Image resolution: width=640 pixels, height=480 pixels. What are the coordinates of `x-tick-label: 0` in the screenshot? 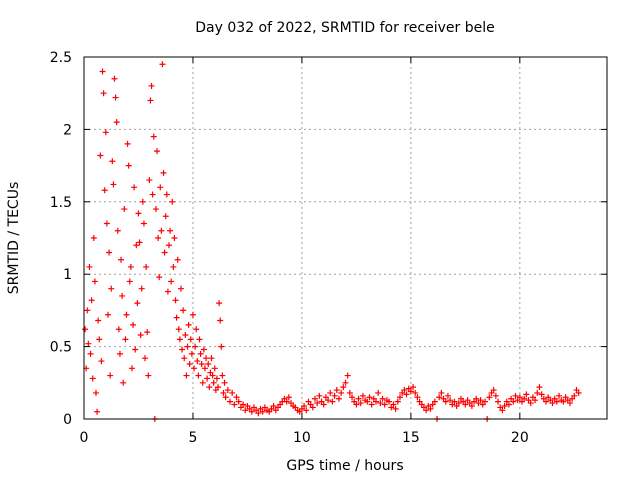 It's located at (84, 438).